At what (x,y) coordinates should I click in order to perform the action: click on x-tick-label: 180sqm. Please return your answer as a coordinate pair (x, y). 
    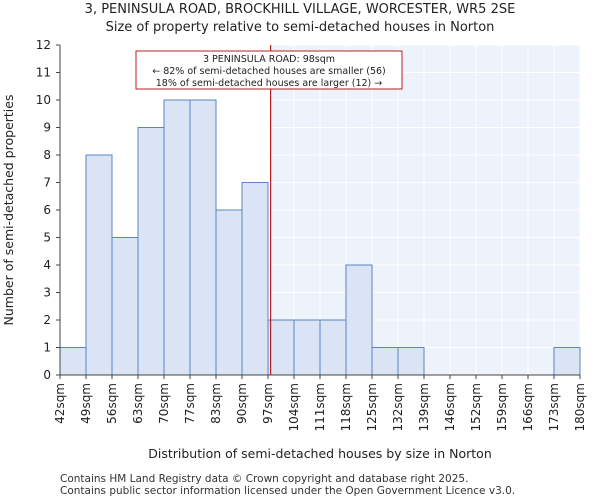
    Looking at the image, I should click on (580, 407).